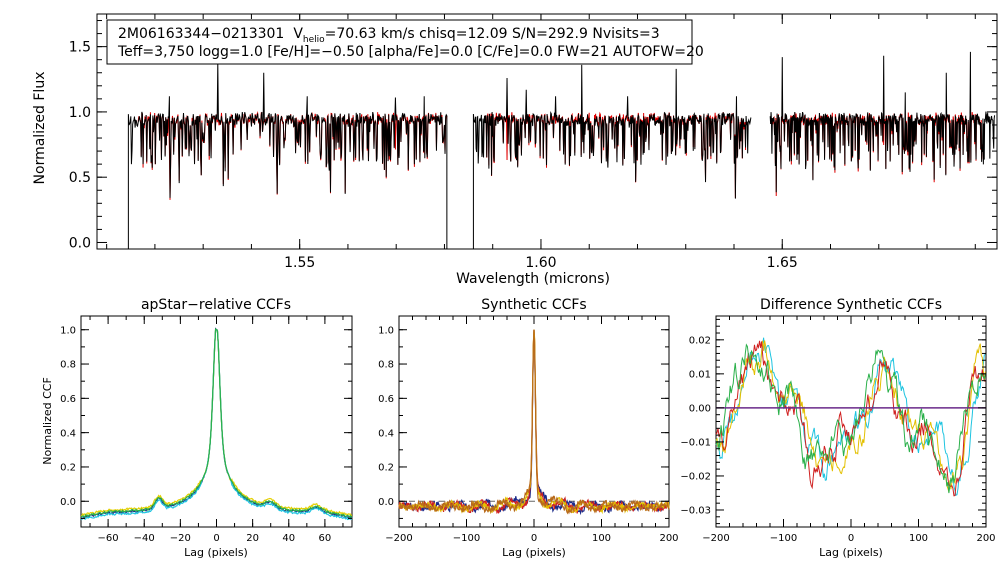 This screenshot has width=1008, height=576. What do you see at coordinates (180, 538) in the screenshot?
I see `x-tick-label: −20` at bounding box center [180, 538].